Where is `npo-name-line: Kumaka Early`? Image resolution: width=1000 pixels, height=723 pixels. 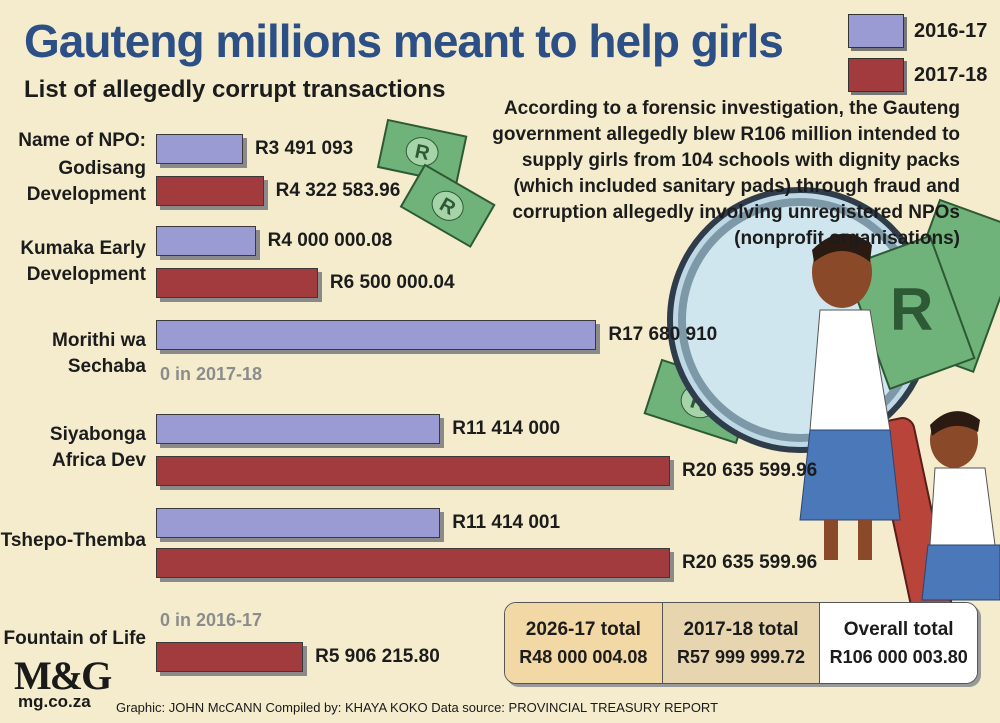
npo-name-line: Kumaka Early is located at coordinates (83, 248).